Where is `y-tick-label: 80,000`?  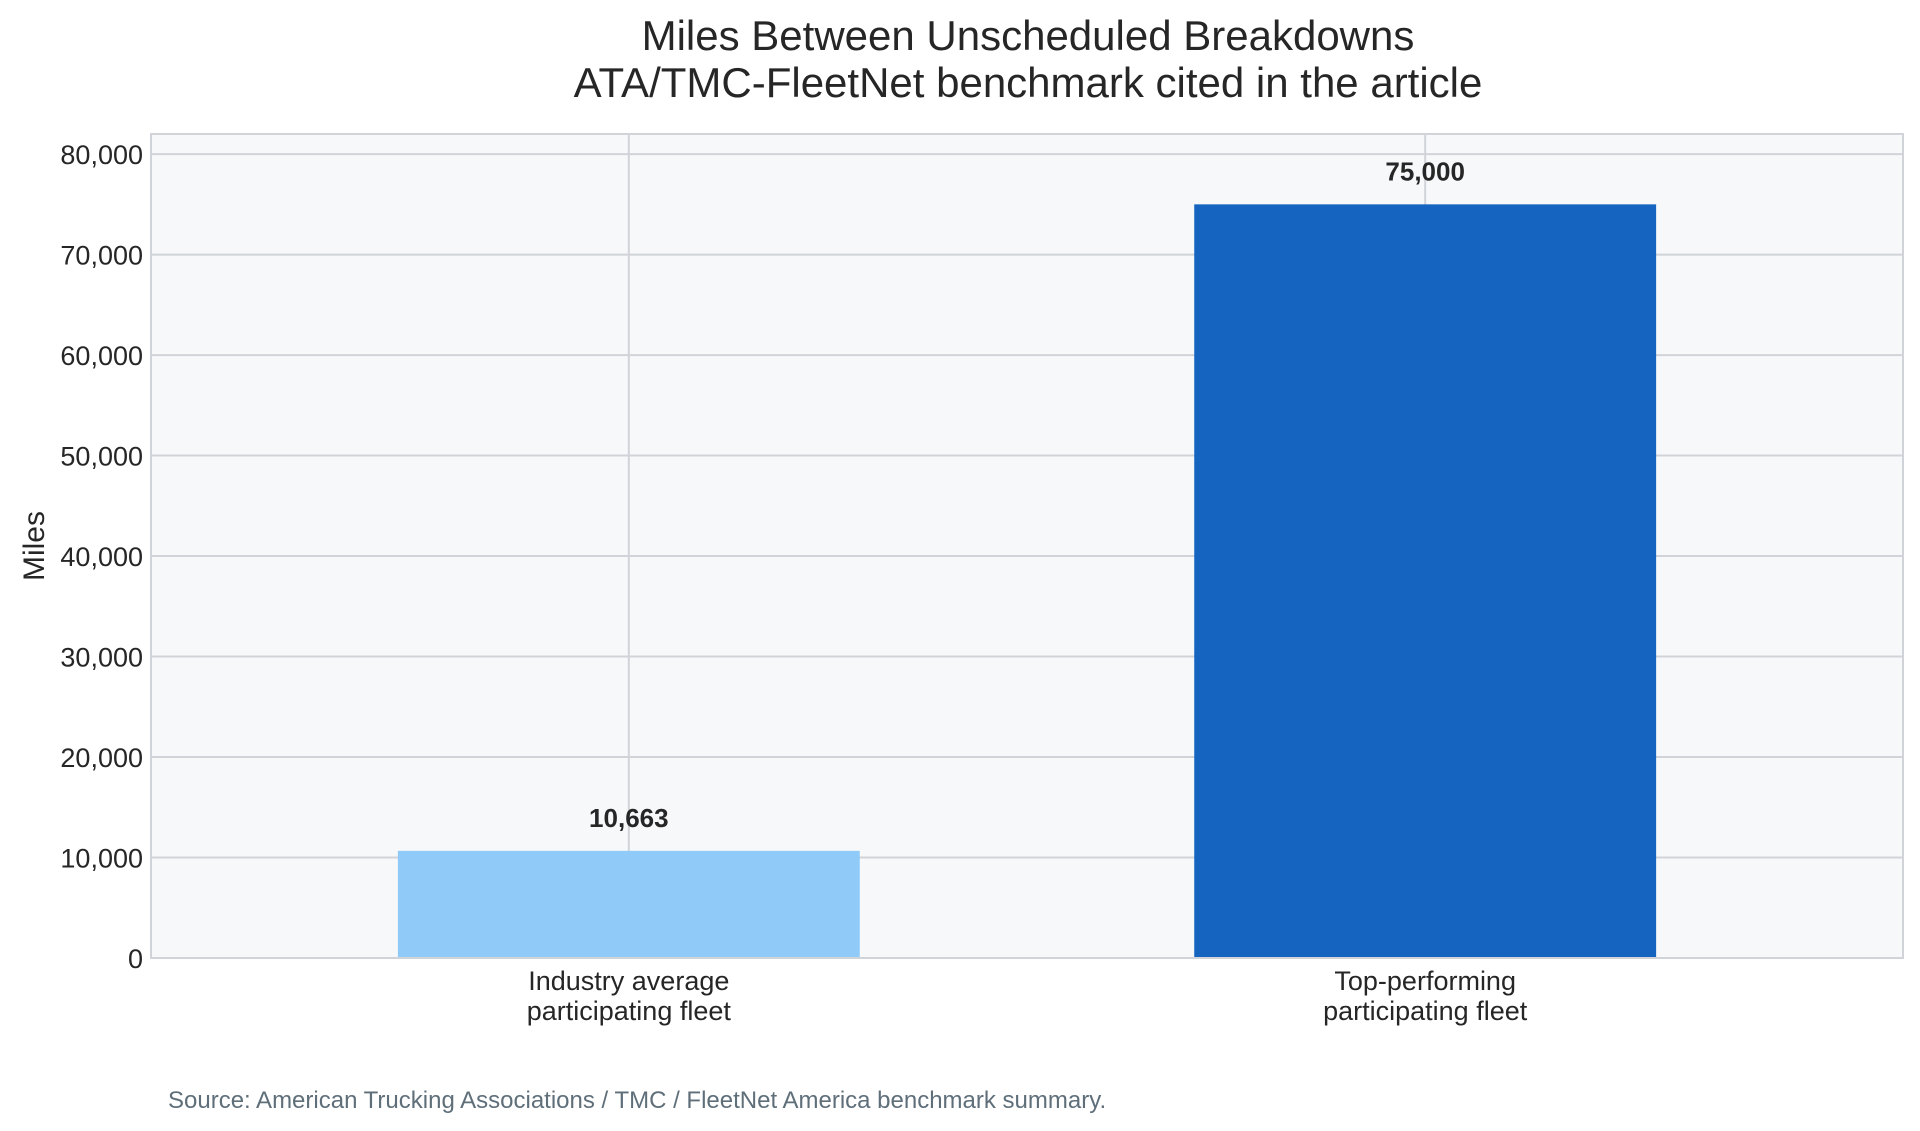 y-tick-label: 80,000 is located at coordinates (101, 155).